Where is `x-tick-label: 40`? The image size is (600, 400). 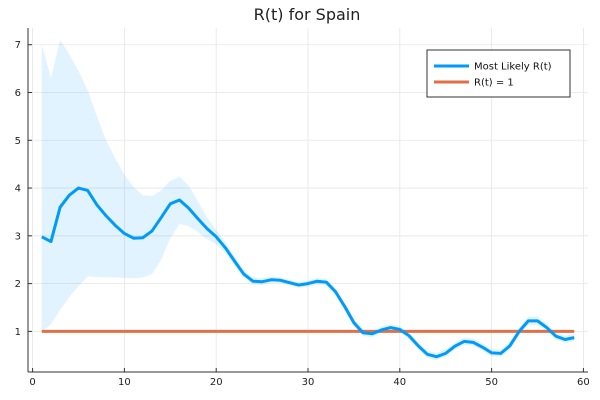
x-tick-label: 40 is located at coordinates (399, 382).